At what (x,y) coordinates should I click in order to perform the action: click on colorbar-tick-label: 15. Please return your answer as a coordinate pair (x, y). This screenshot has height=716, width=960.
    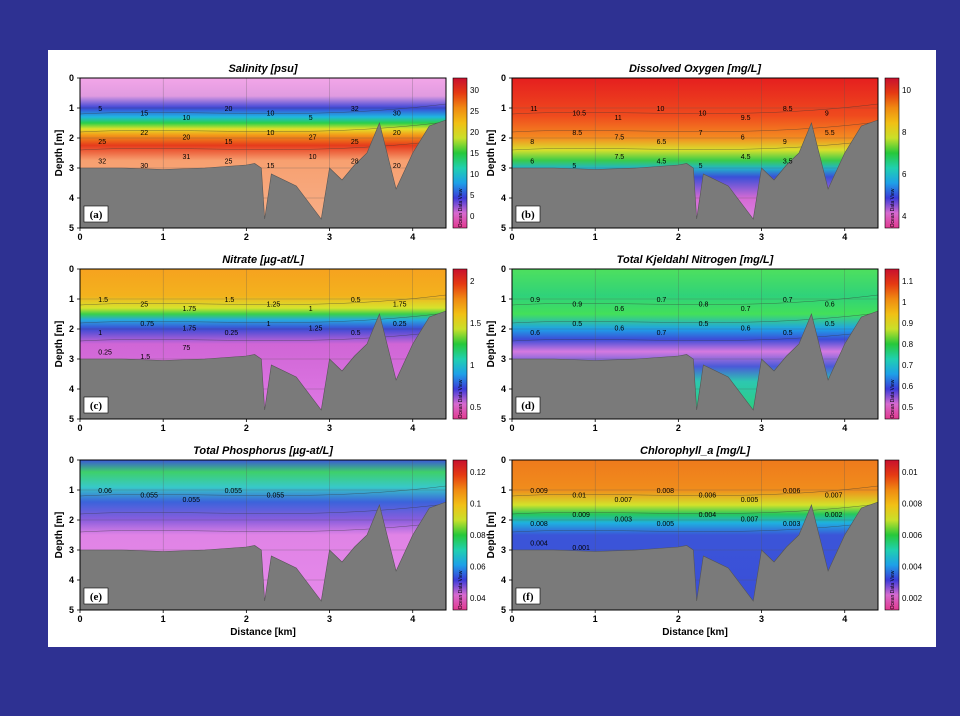
    Looking at the image, I should click on (474, 153).